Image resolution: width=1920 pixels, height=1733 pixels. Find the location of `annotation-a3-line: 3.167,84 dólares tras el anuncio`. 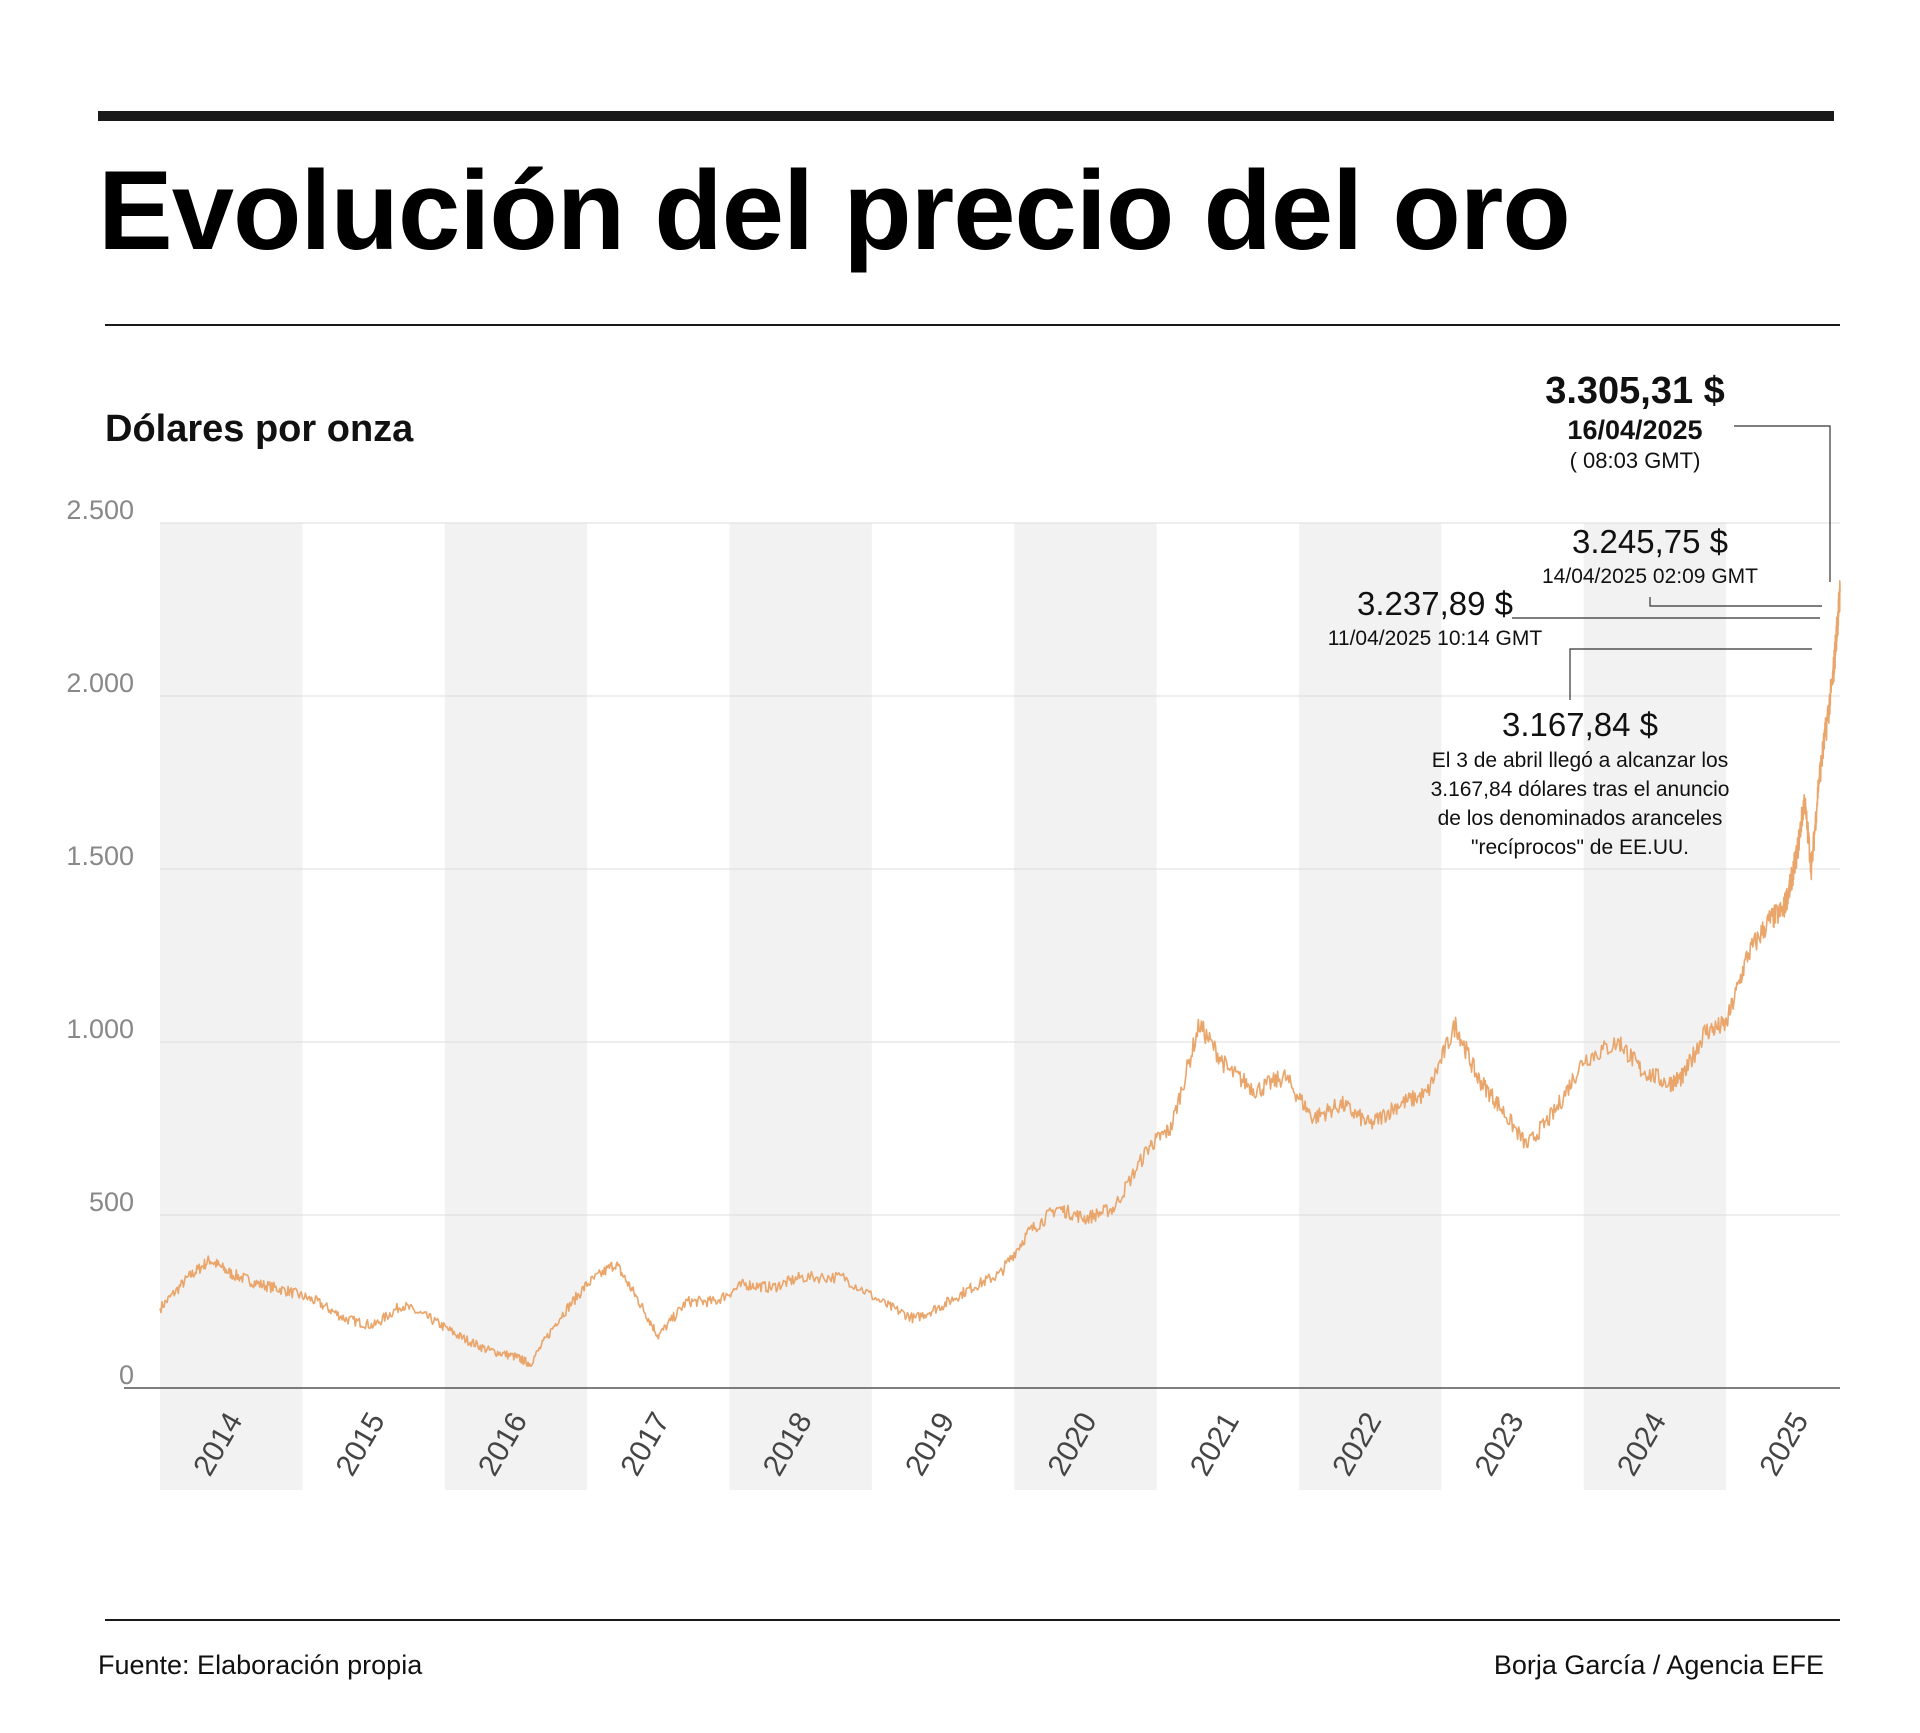

annotation-a3-line: 3.167,84 dólares tras el anuncio is located at coordinates (1580, 789).